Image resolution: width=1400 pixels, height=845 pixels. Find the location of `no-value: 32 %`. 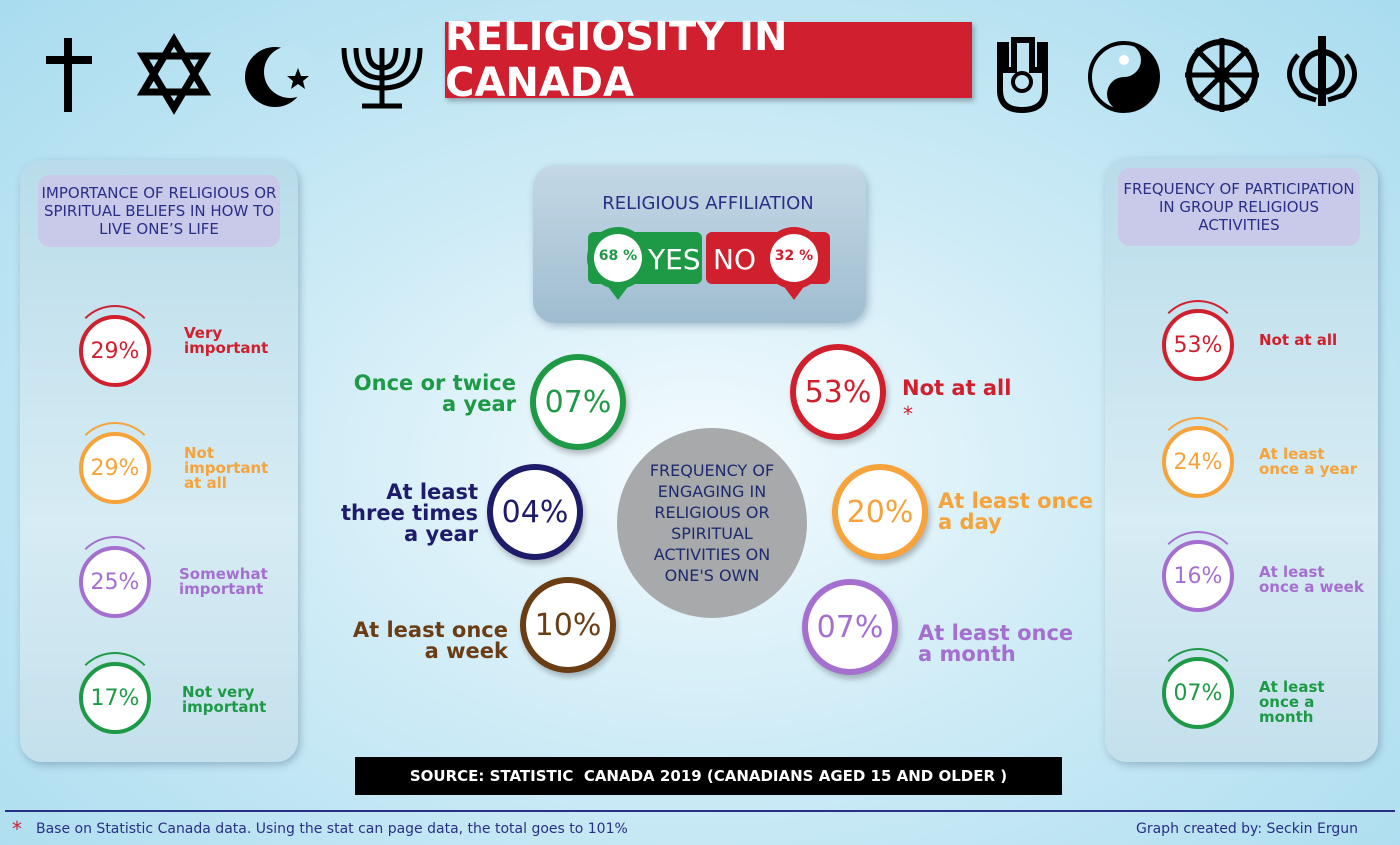

no-value: 32 % is located at coordinates (794, 256).